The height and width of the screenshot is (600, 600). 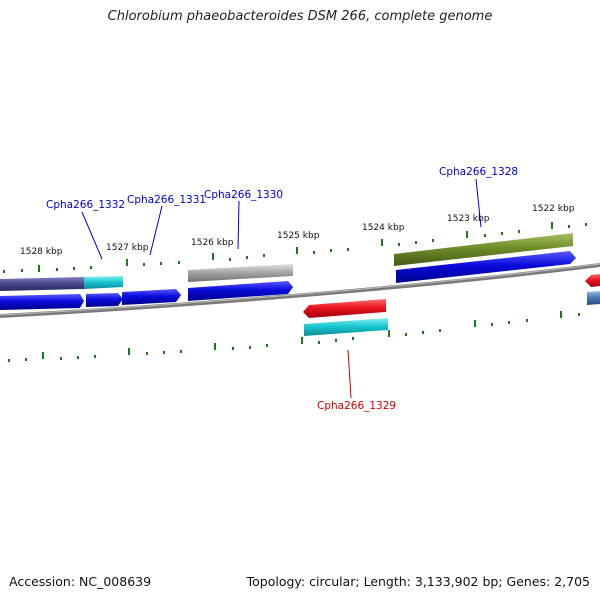 What do you see at coordinates (42, 302) in the screenshot?
I see `cds-forward-a` at bounding box center [42, 302].